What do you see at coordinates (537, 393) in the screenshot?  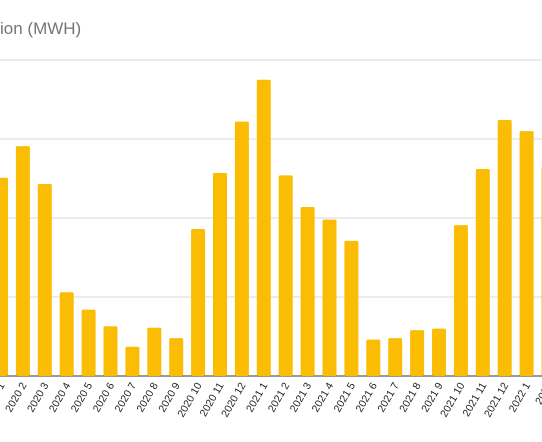 I see `x-tick-label: 2022` at bounding box center [537, 393].